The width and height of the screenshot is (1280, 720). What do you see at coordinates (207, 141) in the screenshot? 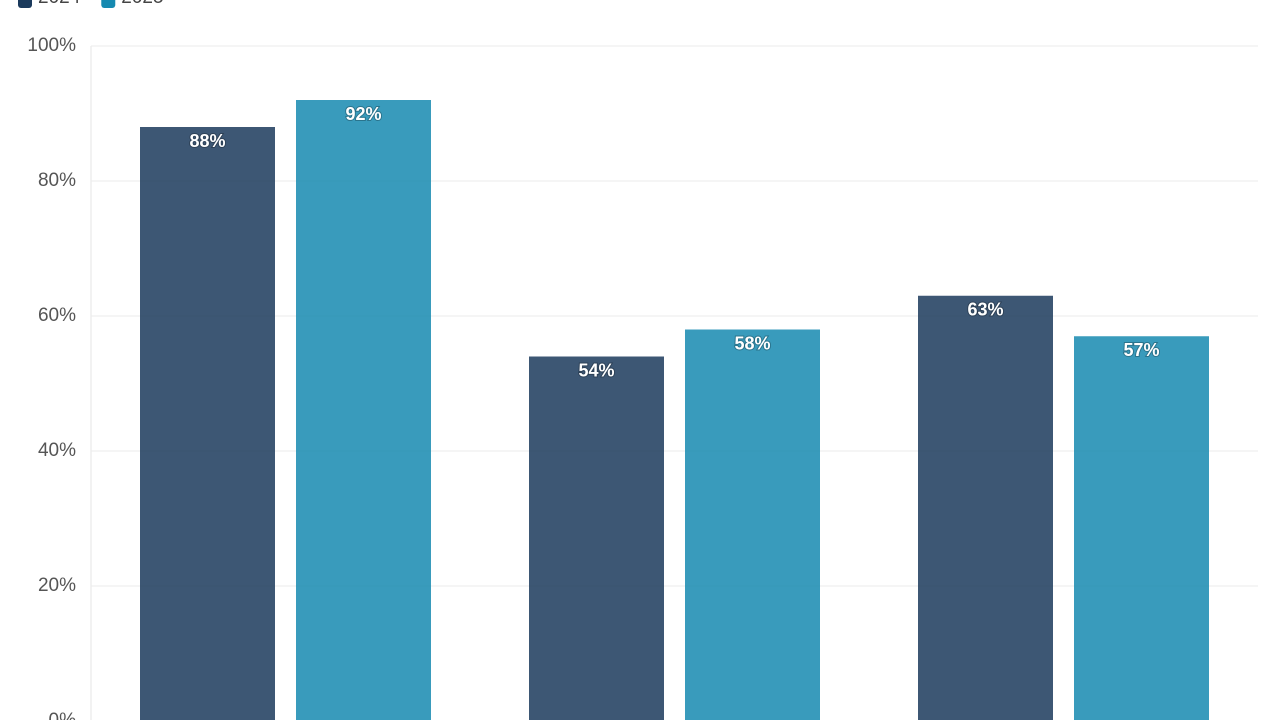
I see `value-label: 88%` at bounding box center [207, 141].